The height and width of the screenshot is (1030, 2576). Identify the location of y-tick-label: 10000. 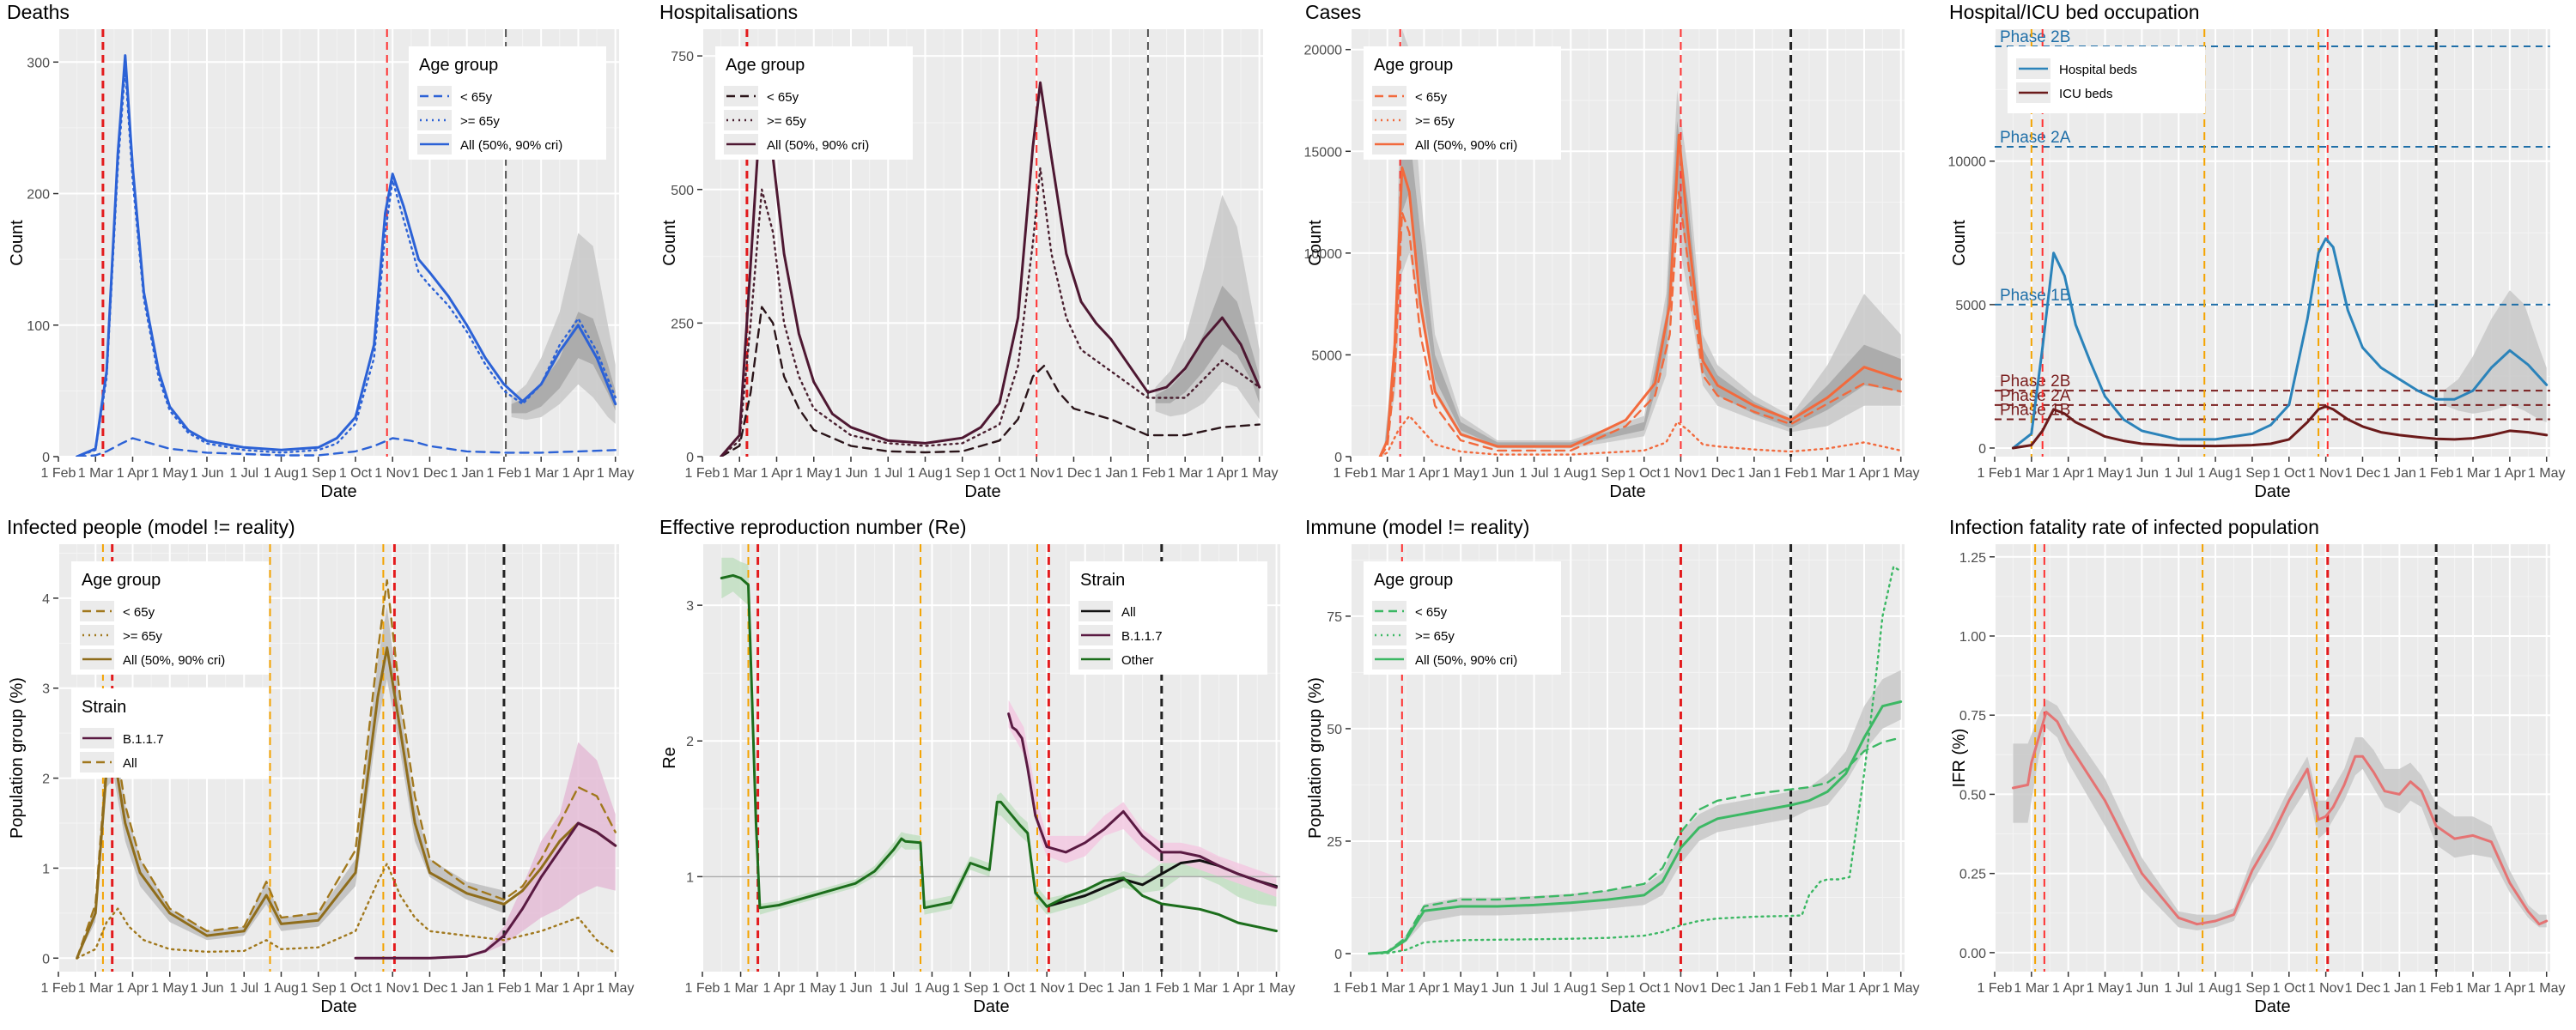
(1323, 254).